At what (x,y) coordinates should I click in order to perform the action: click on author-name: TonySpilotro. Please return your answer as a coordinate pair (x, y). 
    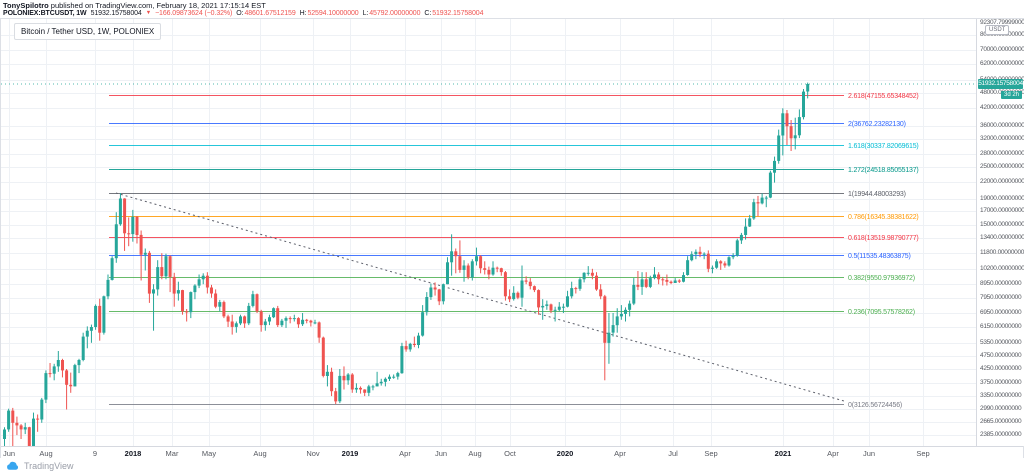
    Looking at the image, I should click on (26, 5).